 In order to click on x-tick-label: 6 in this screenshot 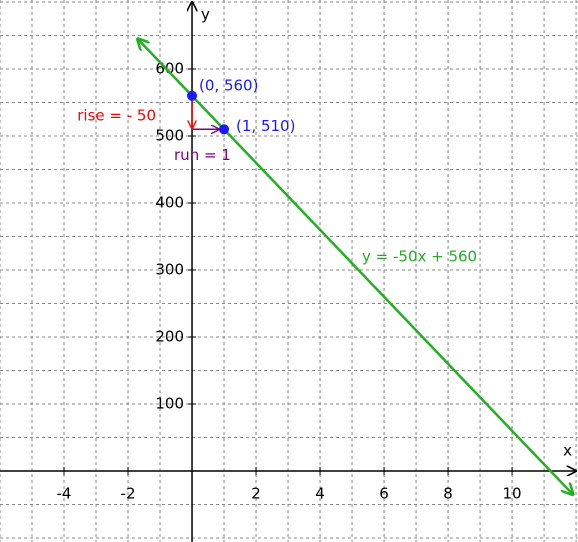, I will do `click(384, 493)`.